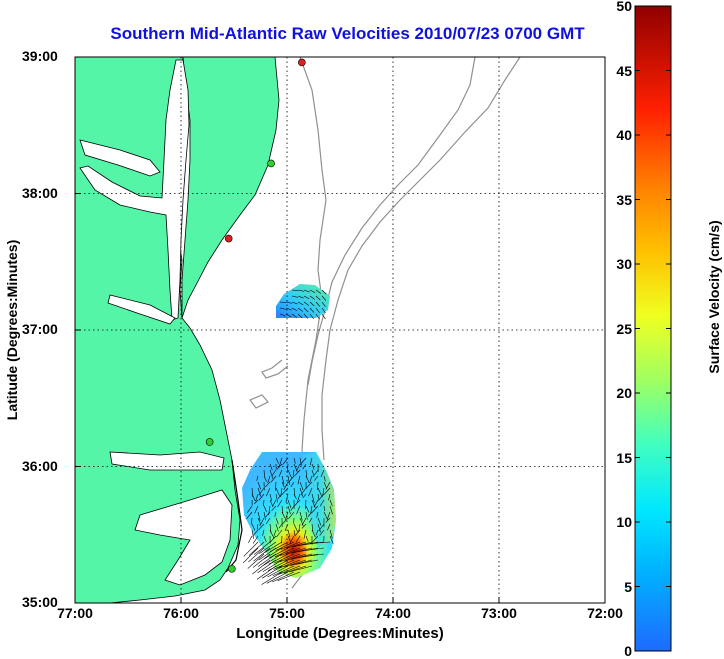 This screenshot has width=724, height=659. I want to click on radar-stations, so click(255, 315).